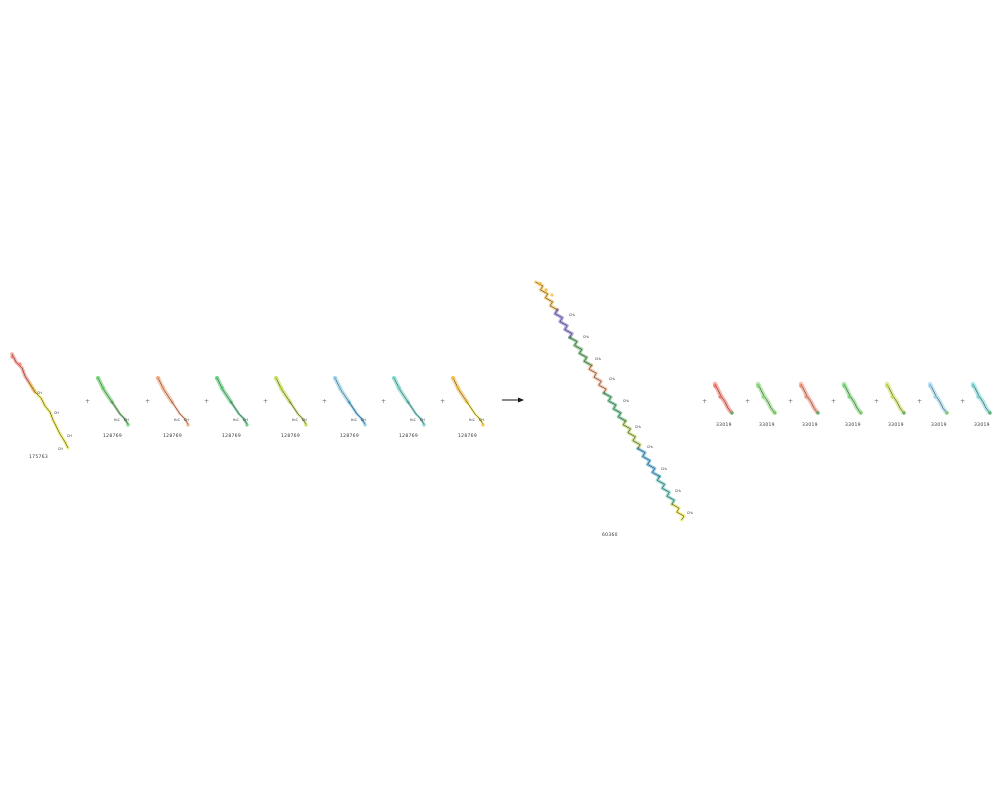 Image resolution: width=1000 pixels, height=800 pixels. Describe the element at coordinates (41, 406) in the screenshot. I see `reactant-molecule-1: CH CH CH CH 175763` at that location.